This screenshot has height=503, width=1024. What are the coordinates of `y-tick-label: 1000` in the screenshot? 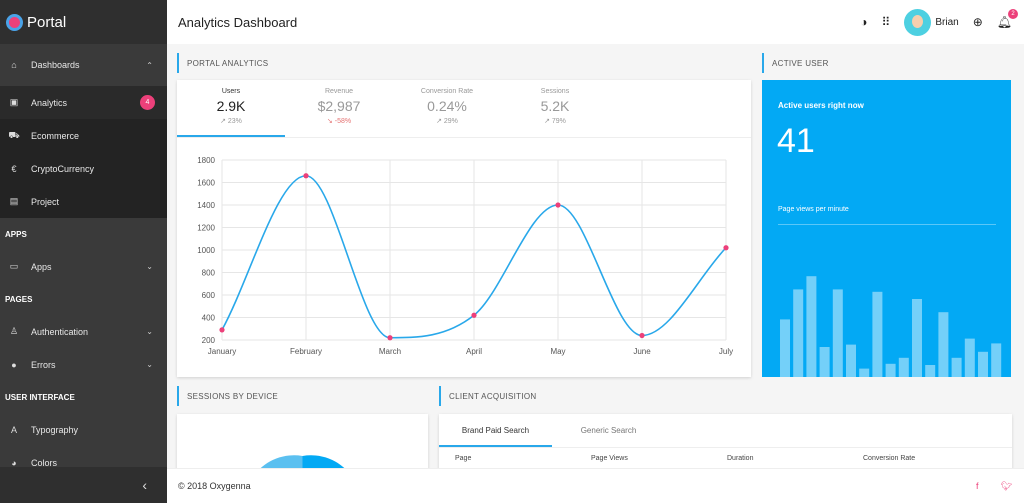 It's located at (206, 250).